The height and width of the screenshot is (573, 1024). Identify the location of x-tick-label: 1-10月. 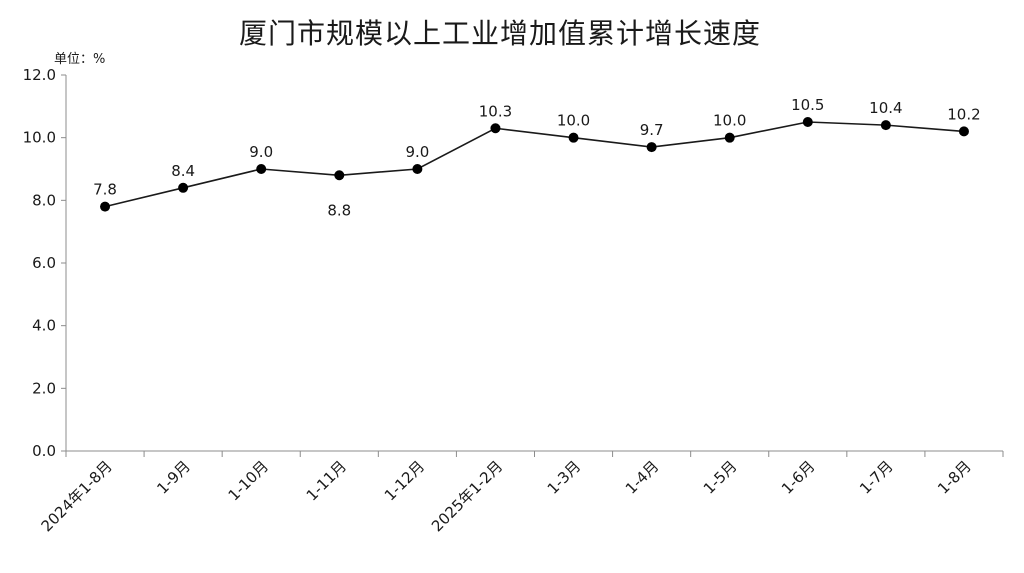
(248, 480).